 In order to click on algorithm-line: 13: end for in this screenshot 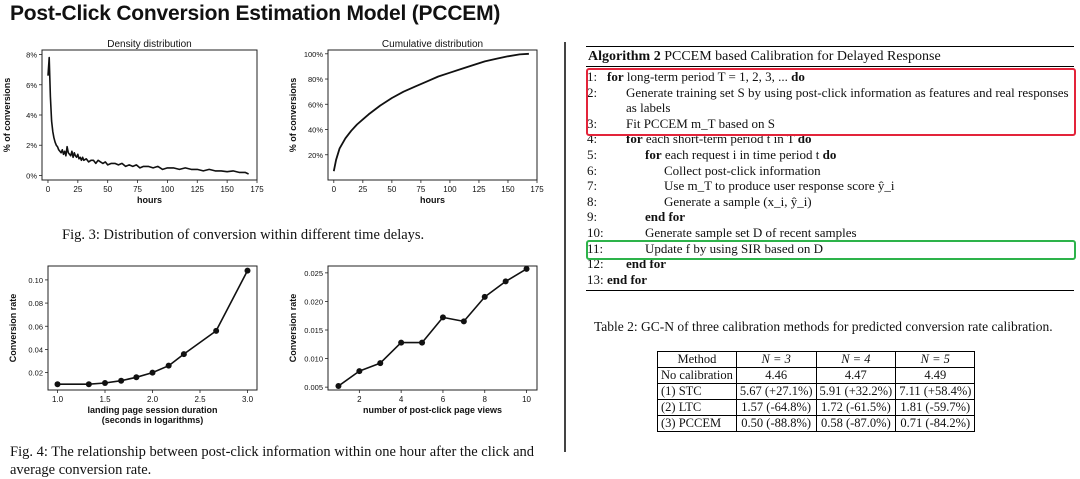, I will do `click(830, 280)`.